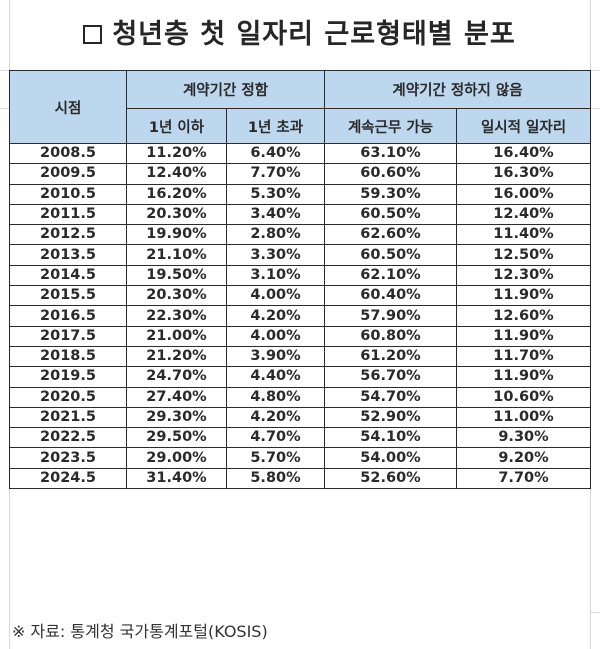 Image resolution: width=600 pixels, height=649 pixels. Describe the element at coordinates (225, 89) in the screenshot. I see `header-group-fixed-contract: 계약기간 정함` at that location.